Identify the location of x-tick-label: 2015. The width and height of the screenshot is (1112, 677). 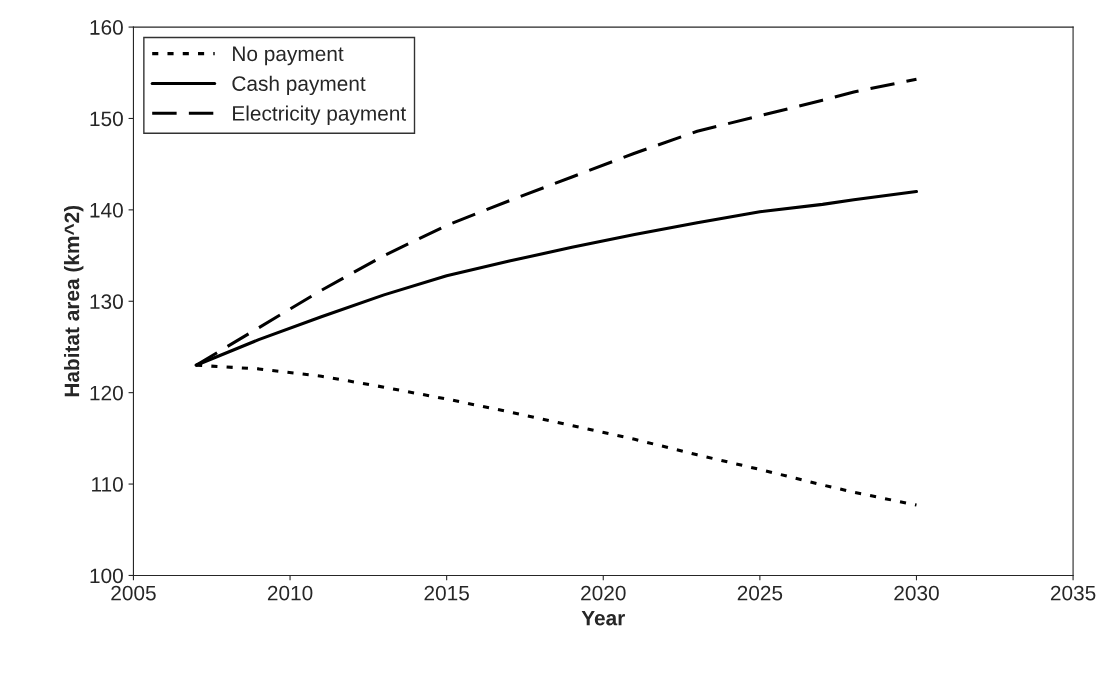
(446, 593).